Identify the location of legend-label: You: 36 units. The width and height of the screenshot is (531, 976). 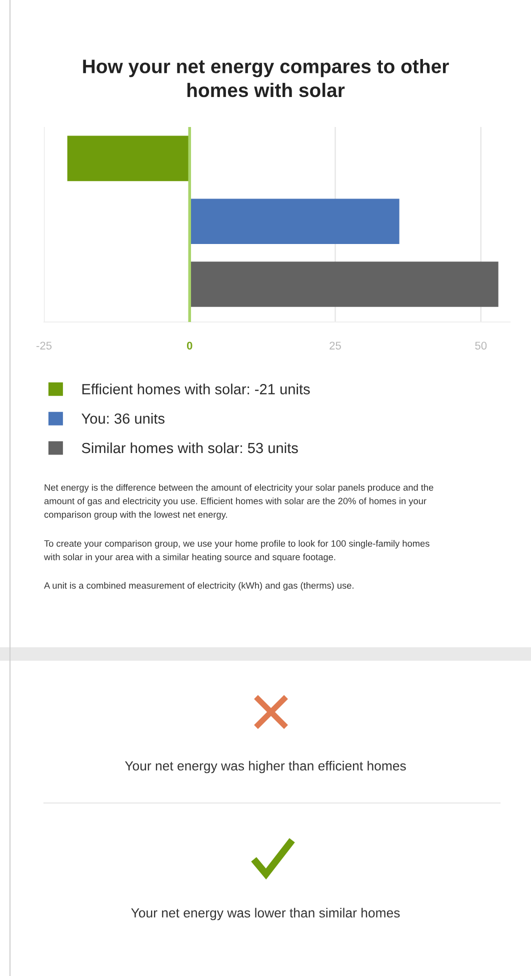
(123, 418).